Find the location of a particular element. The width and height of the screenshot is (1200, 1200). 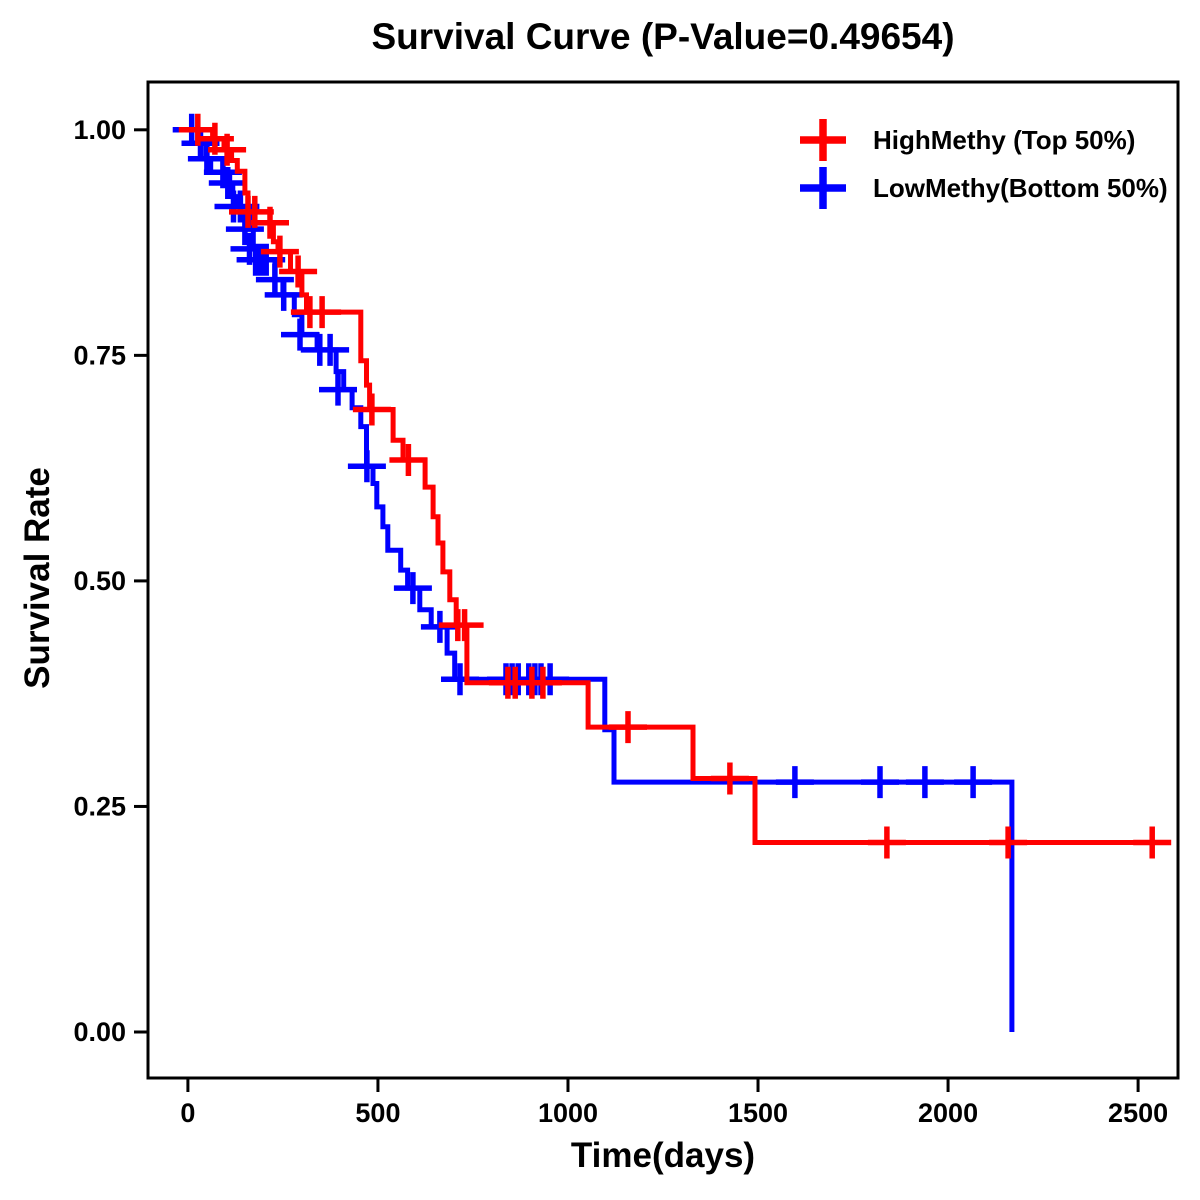

y-tick-label: 0.25 is located at coordinates (99, 806).